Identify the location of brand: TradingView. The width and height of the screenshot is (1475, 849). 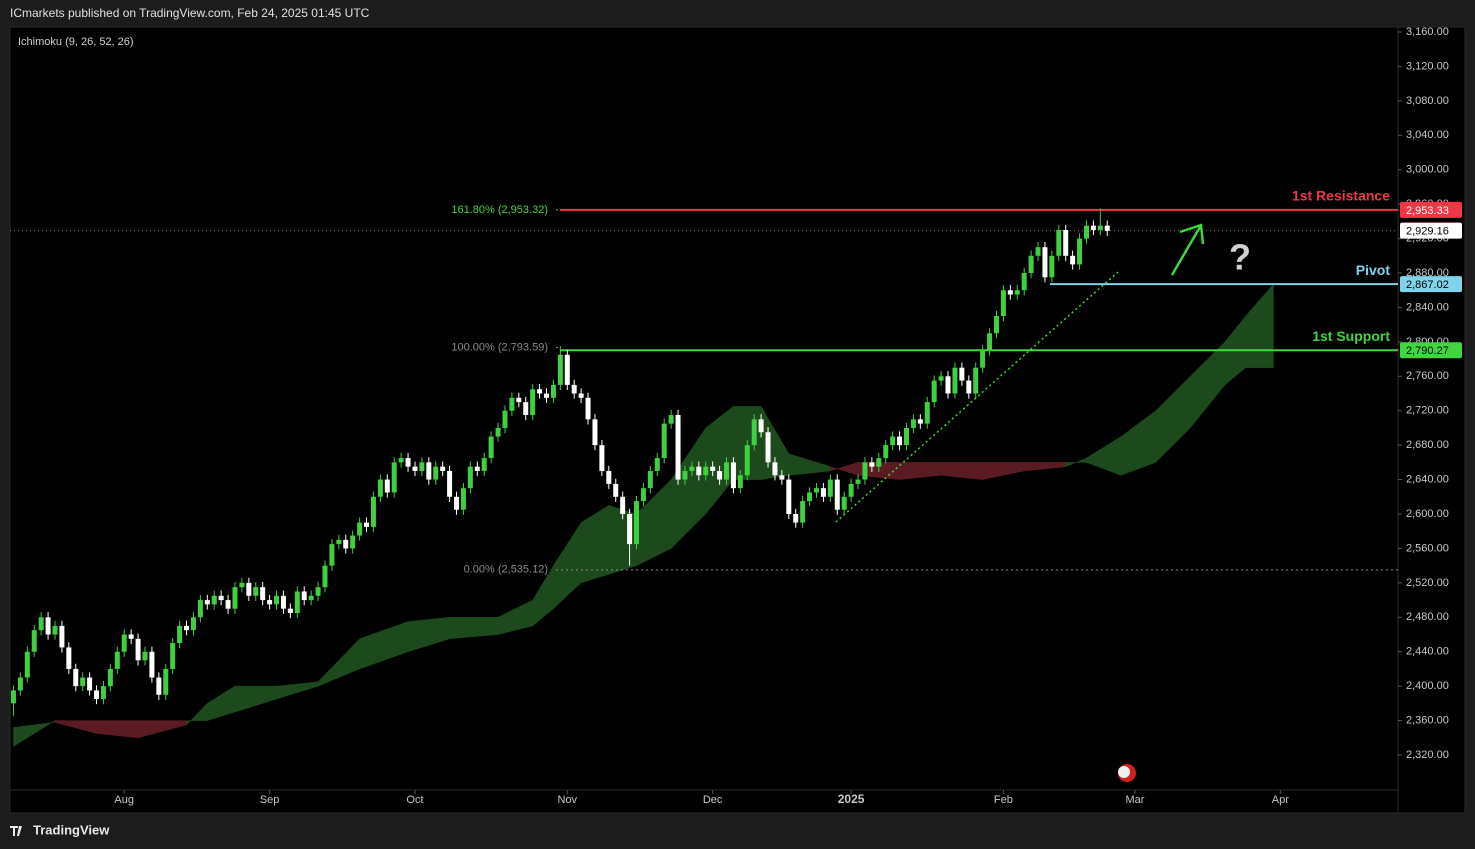
(71, 829).